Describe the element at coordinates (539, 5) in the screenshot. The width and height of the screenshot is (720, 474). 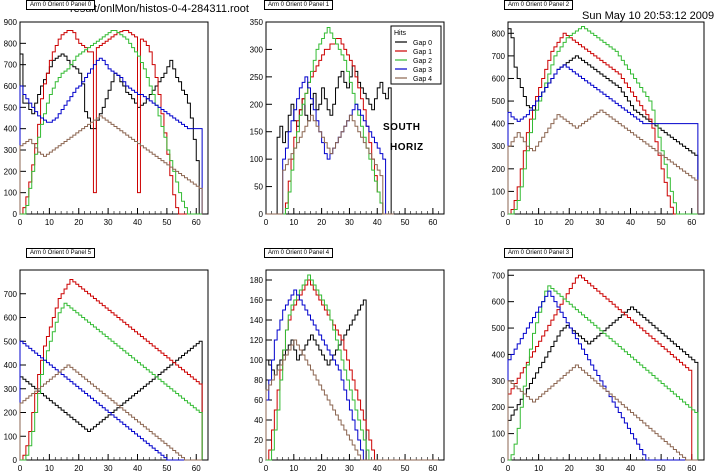
I see `panel-tab-2: Arm 0 Orient 0 Panel 2` at that location.